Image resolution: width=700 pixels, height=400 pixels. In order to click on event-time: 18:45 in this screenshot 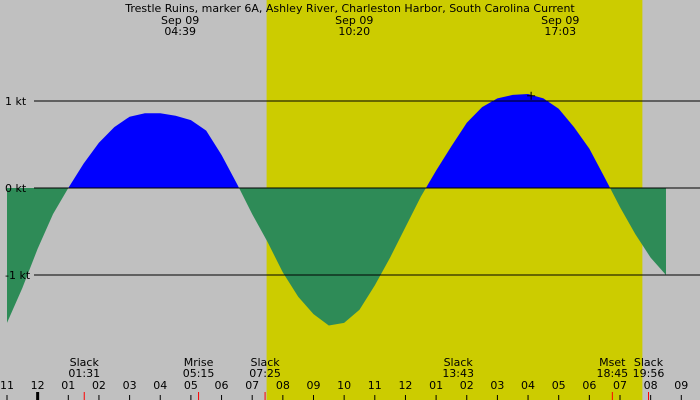, I will do `click(612, 373)`.